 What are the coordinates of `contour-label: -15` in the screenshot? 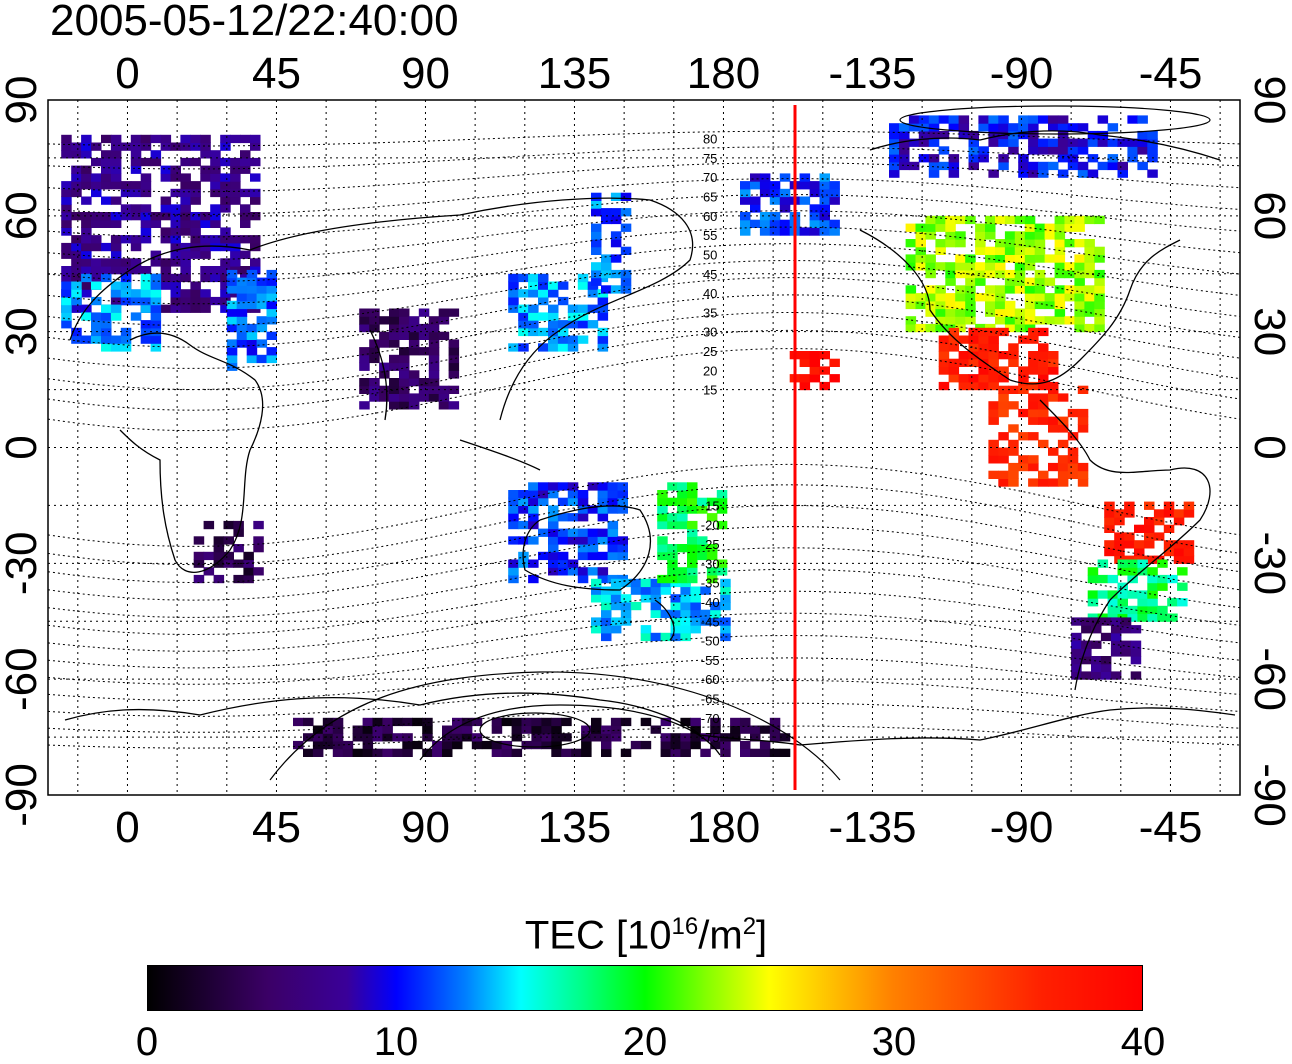 It's located at (710, 505).